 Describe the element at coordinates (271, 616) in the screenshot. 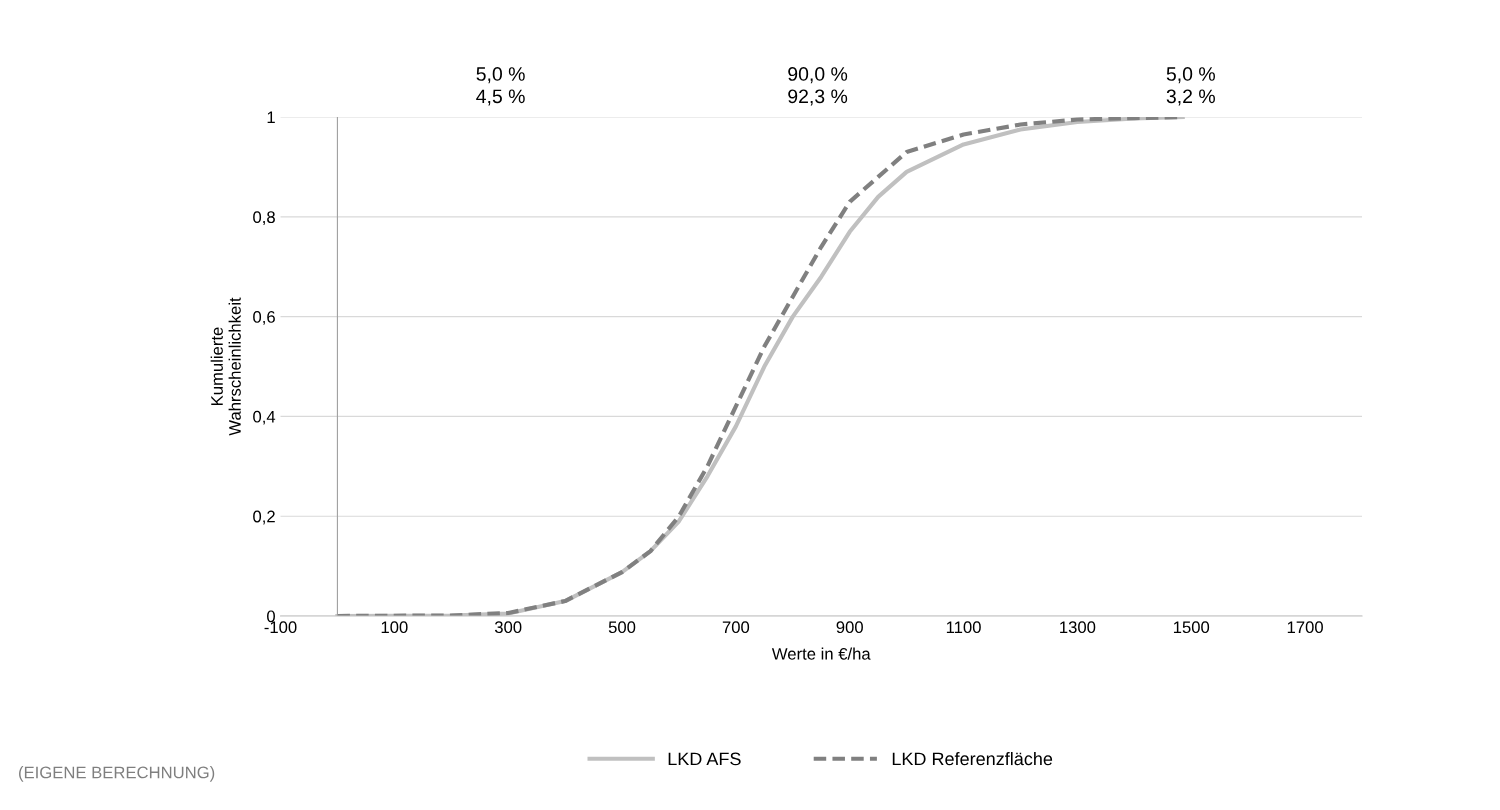

I see `y-tick-label: 0` at that location.